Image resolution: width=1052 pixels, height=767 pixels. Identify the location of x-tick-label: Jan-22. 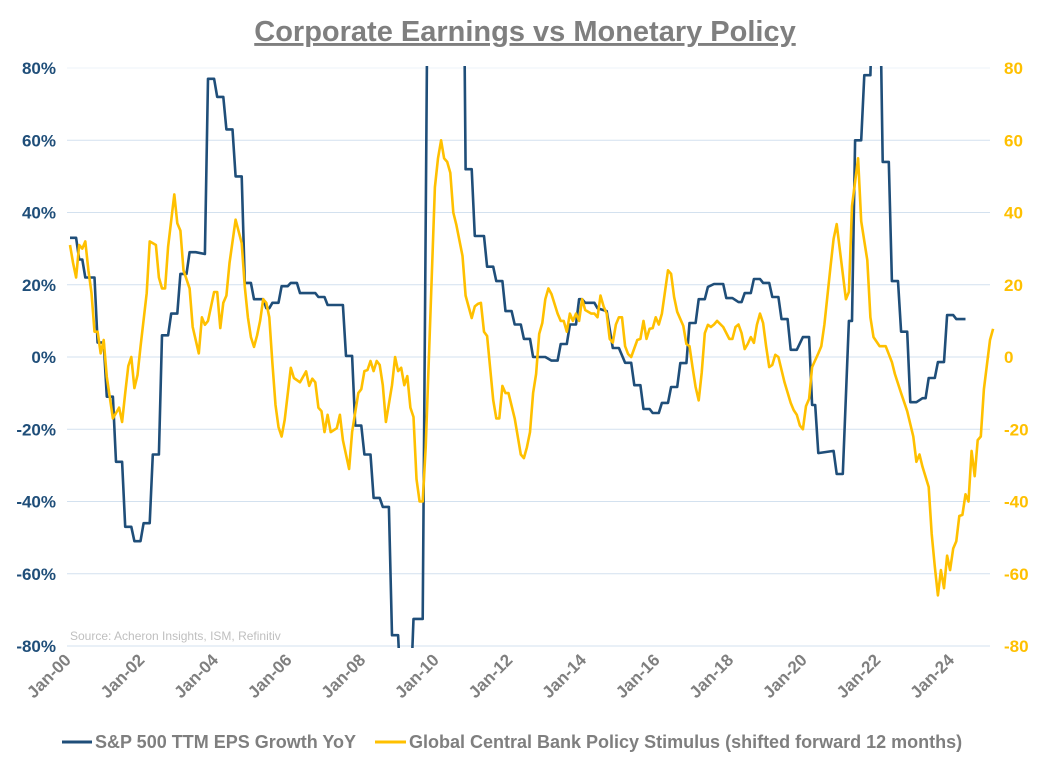
(859, 676).